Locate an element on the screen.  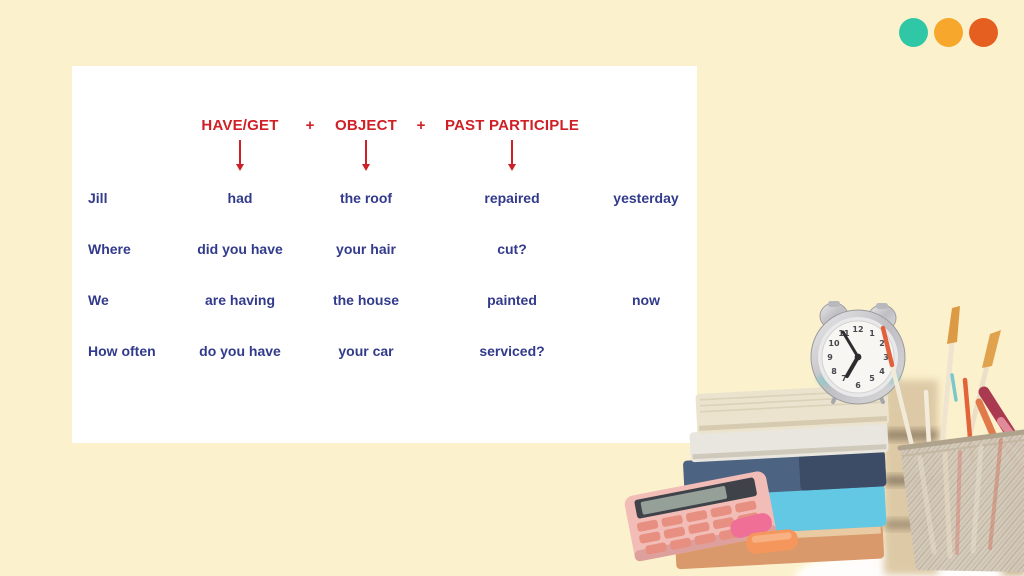
decor-dots is located at coordinates (948, 32).